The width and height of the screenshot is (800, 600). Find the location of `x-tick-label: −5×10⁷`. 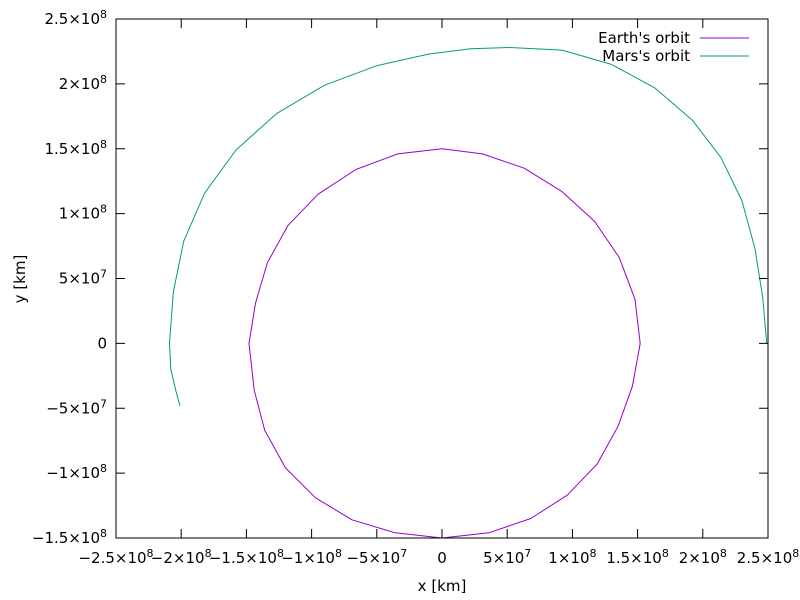

x-tick-label: −5×10⁷ is located at coordinates (376, 557).